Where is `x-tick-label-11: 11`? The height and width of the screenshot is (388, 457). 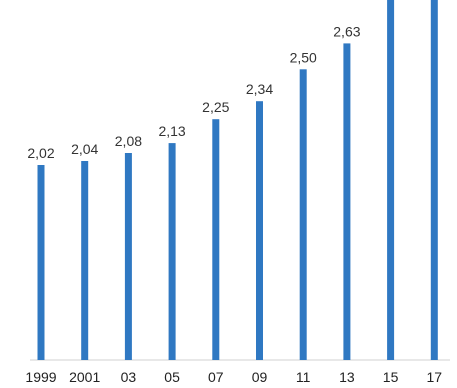 x-tick-label-11: 11 is located at coordinates (303, 377).